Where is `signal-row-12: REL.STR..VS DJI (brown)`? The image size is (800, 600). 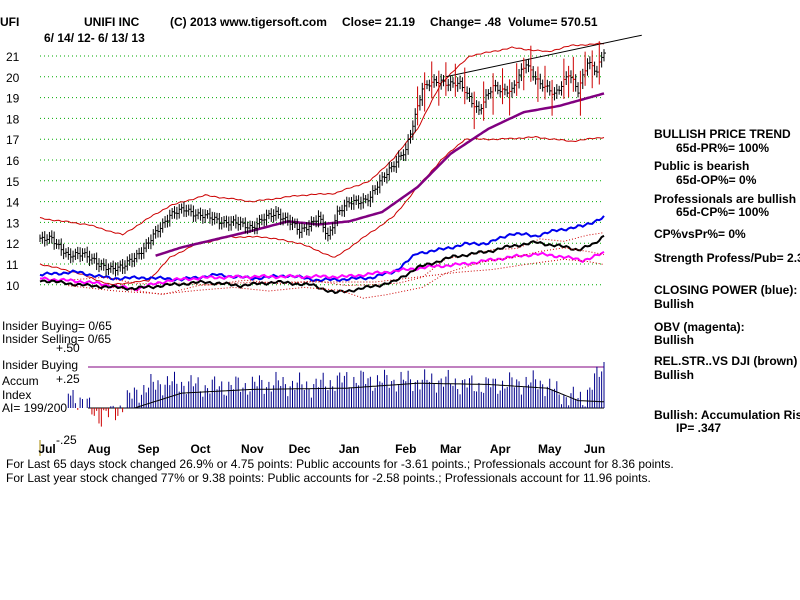
signal-row-12: REL.STR..VS DJI (brown) is located at coordinates (725, 361).